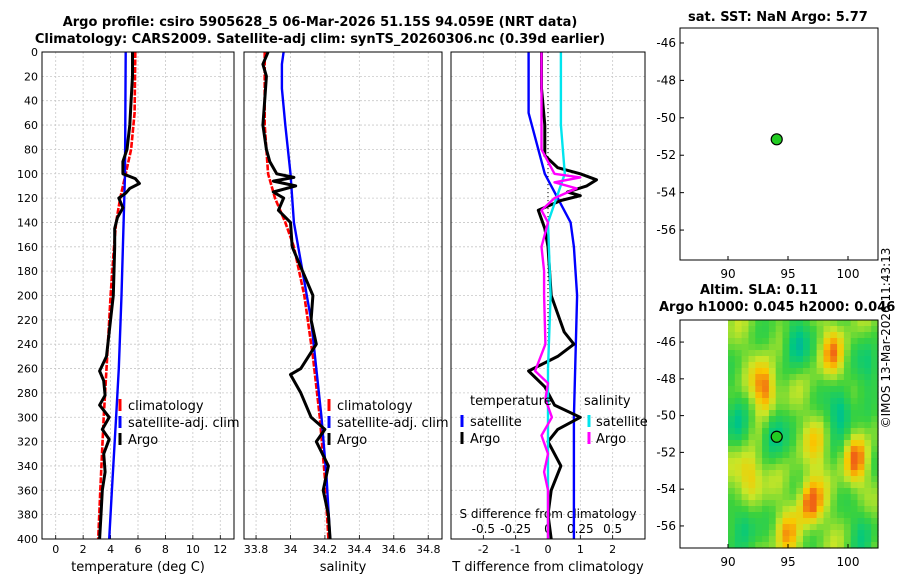 This screenshot has height=580, width=900. Describe the element at coordinates (27, 271) in the screenshot. I see `depth-tick-label: 180` at that location.